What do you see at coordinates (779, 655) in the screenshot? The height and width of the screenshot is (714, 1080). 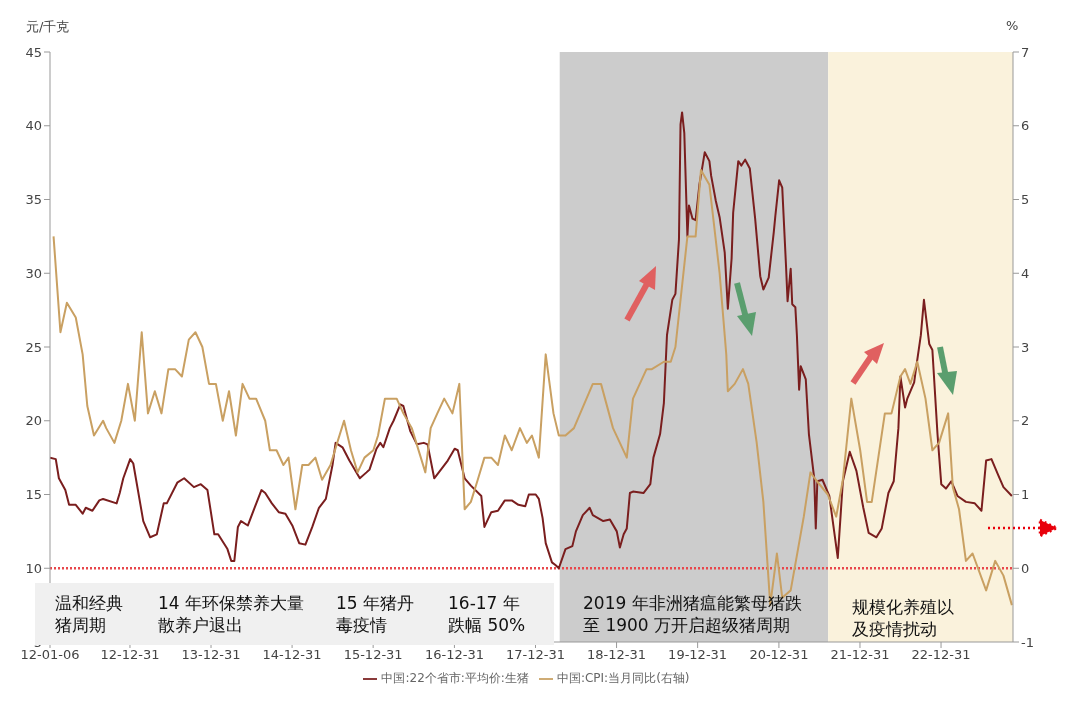 I see `x-tick-label: 20-12-31` at bounding box center [779, 655].